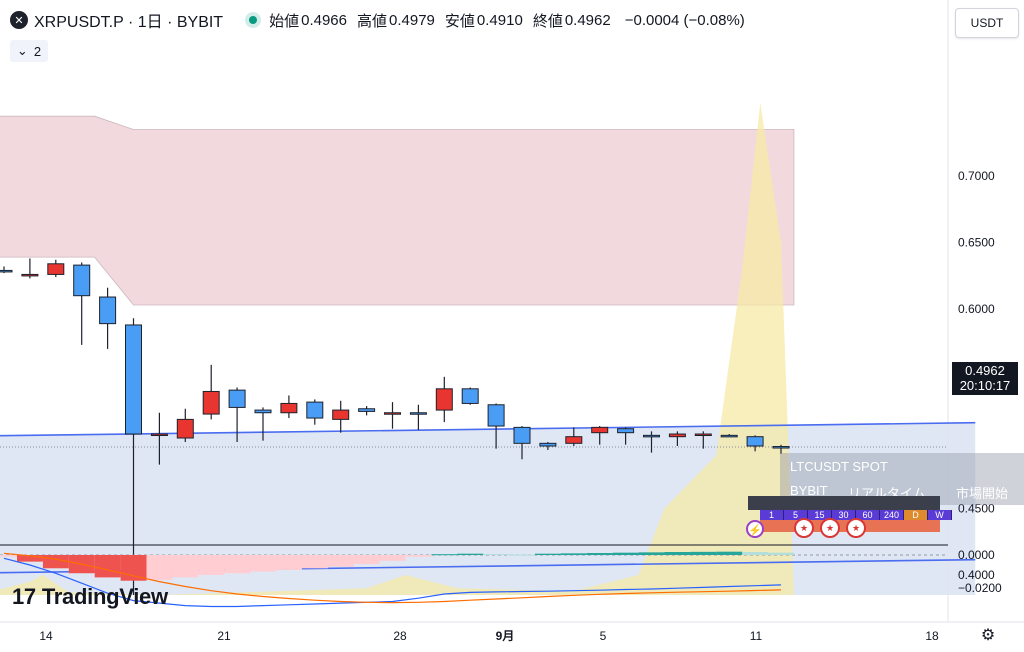 The image size is (1024, 652). Describe the element at coordinates (603, 636) in the screenshot. I see `date-tick-label: 5` at that location.